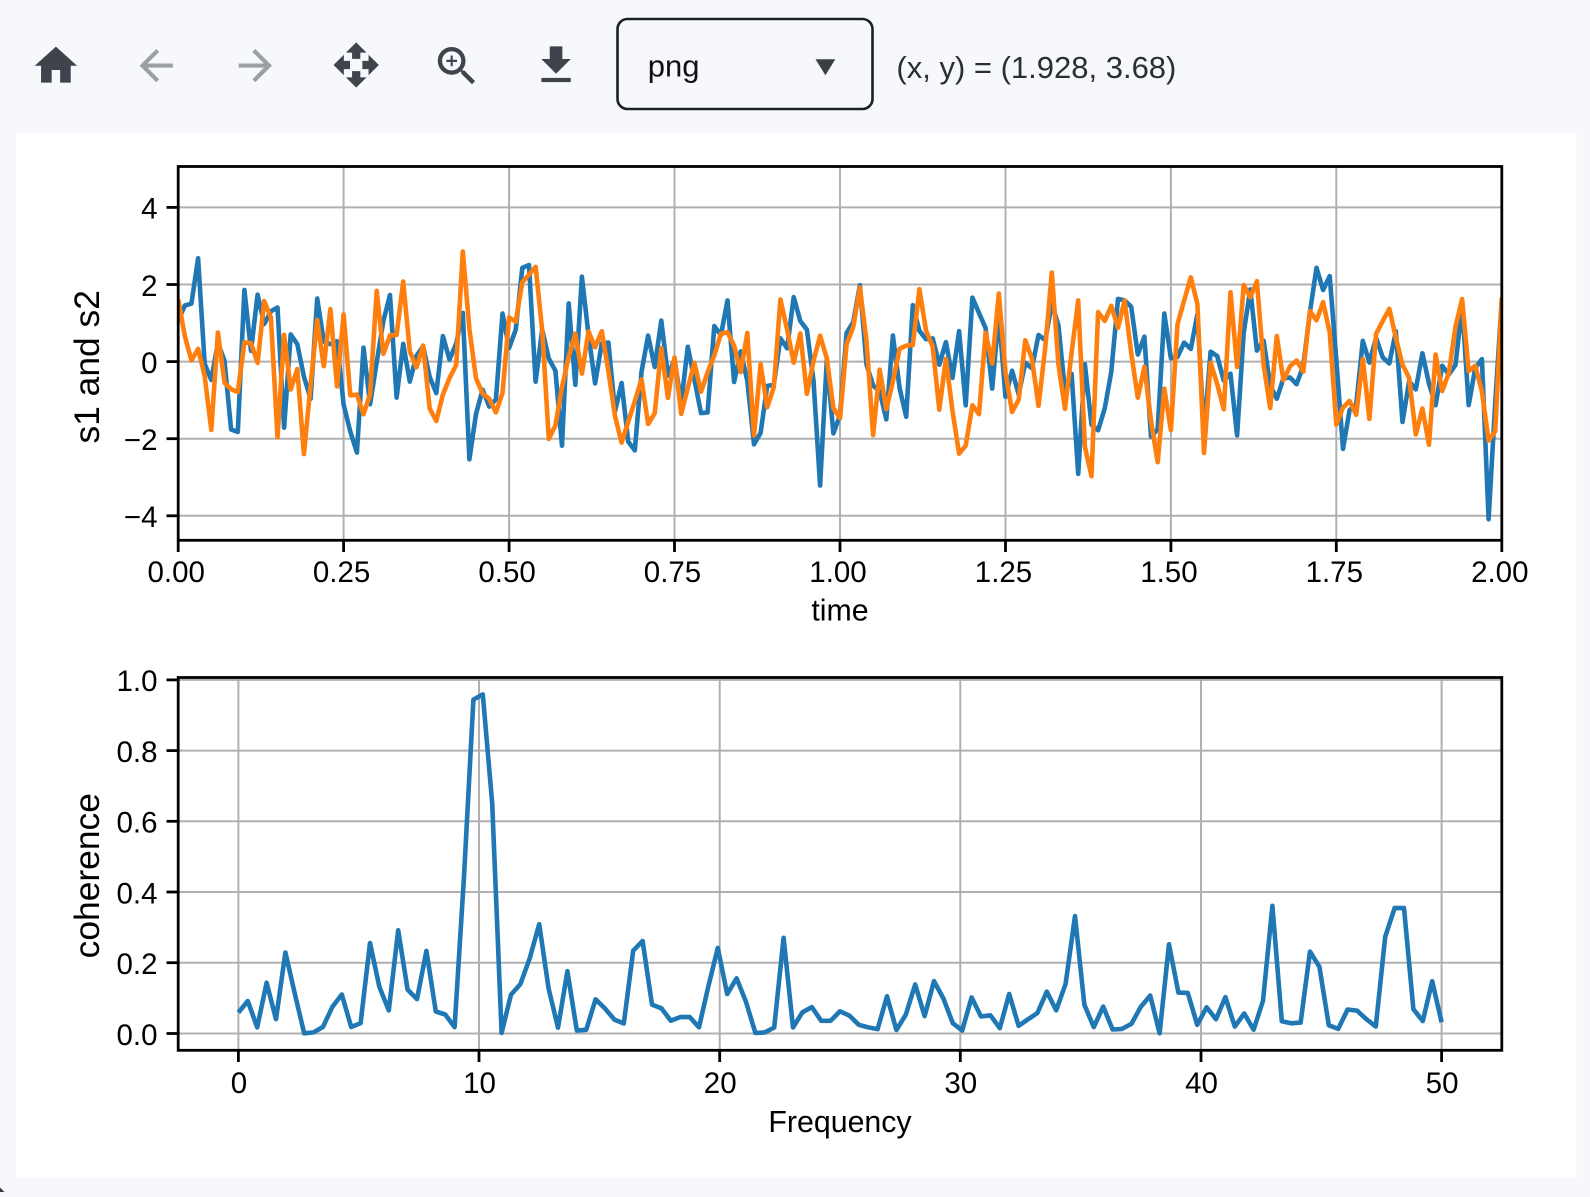 The width and height of the screenshot is (1590, 1197). What do you see at coordinates (1201, 1083) in the screenshot?
I see `svg-text: 40` at bounding box center [1201, 1083].